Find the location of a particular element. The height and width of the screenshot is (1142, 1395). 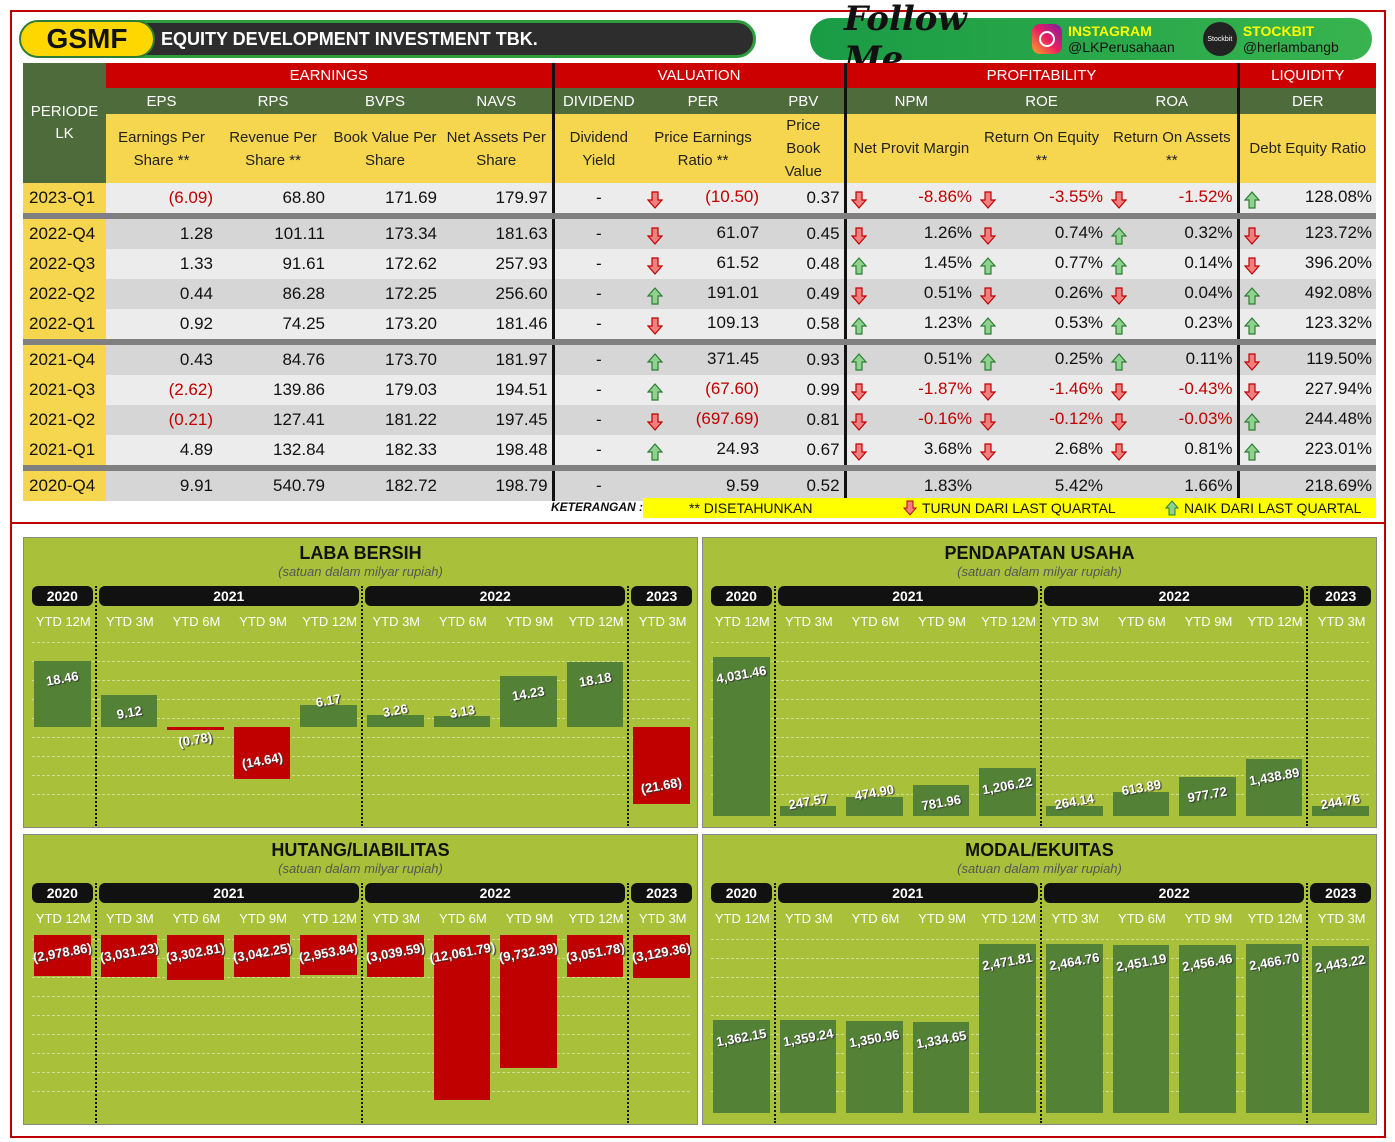

instagram-block: INSTAGRAM @LKPerusahaan is located at coordinates (1121, 39).